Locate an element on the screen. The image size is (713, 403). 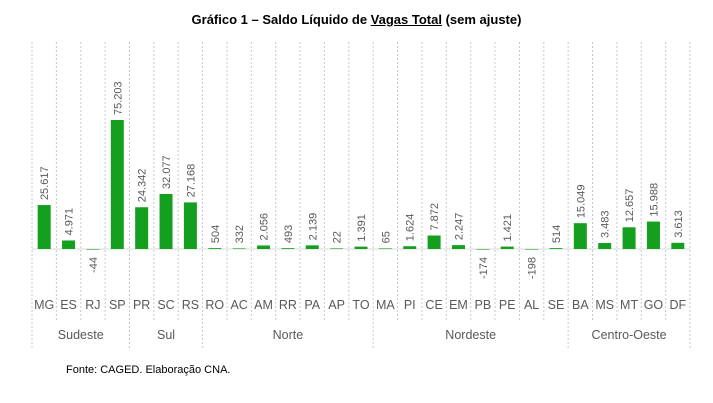
category-label: MA is located at coordinates (385, 305).